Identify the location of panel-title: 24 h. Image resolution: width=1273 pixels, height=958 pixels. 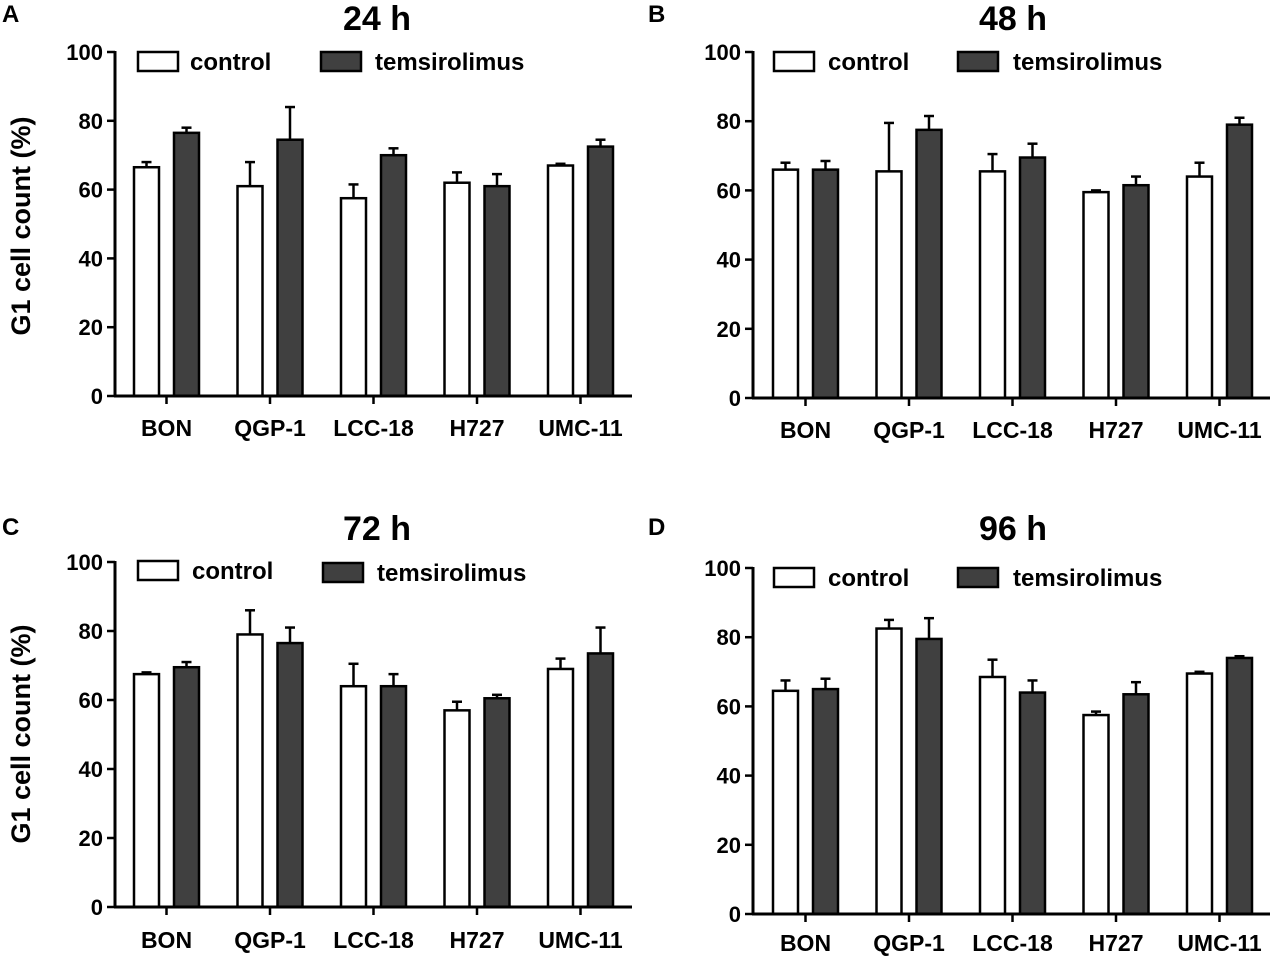
(377, 19).